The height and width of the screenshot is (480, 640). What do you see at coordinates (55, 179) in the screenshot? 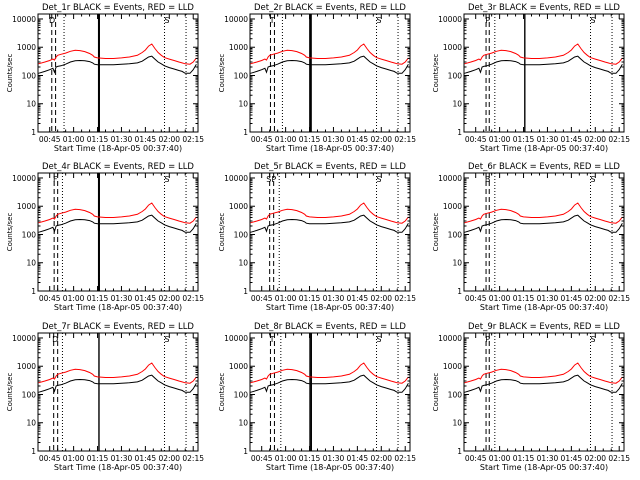
I see `event-marker-label: F` at bounding box center [55, 179].